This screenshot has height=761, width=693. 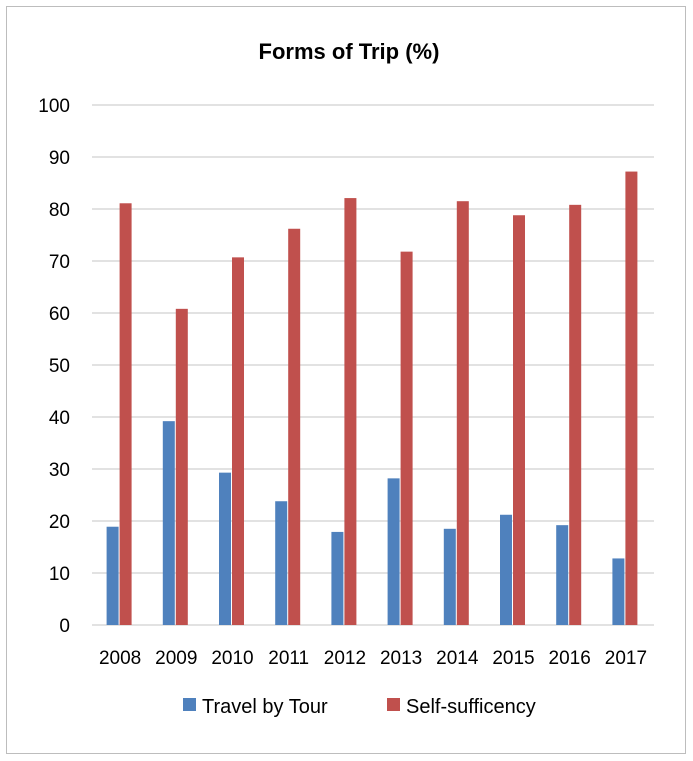 I want to click on x-axis-ticks: 2008 2009 2010 2011 2012 2013 2014 2015 2016 2017, so click(x=373, y=658).